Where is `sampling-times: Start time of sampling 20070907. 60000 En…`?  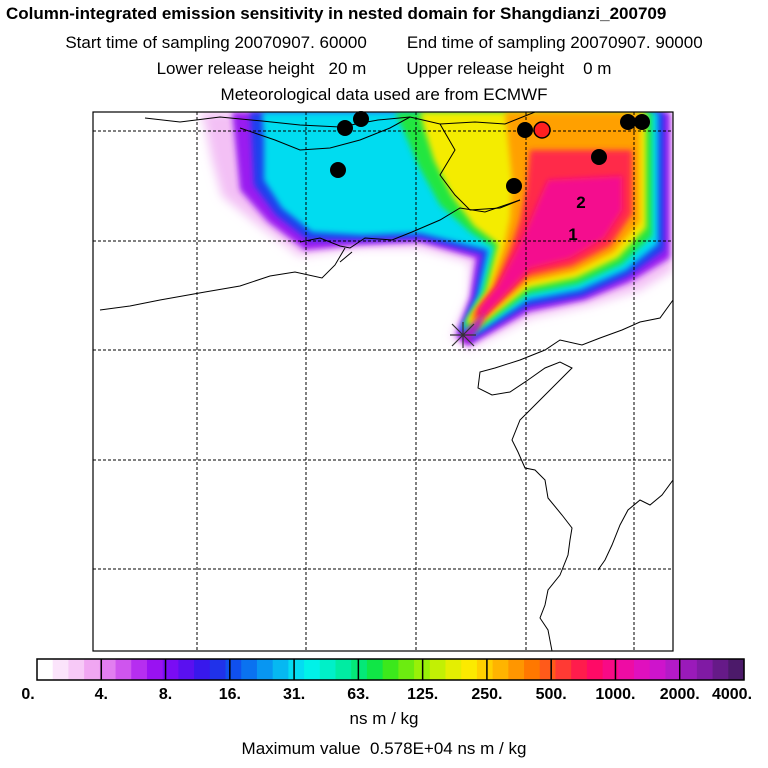
sampling-times: Start time of sampling 20070907. 60000 En… is located at coordinates (384, 43).